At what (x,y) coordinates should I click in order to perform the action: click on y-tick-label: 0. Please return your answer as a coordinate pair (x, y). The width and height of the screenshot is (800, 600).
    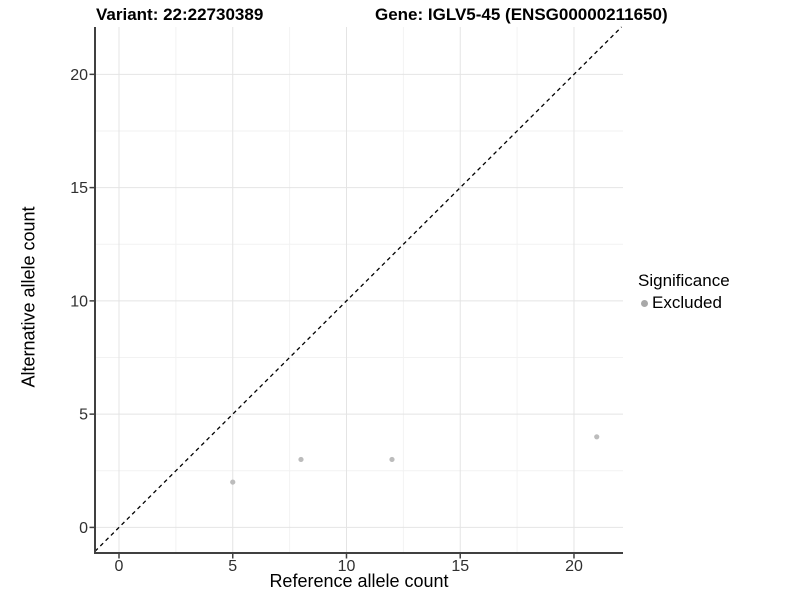
    Looking at the image, I should click on (83, 528).